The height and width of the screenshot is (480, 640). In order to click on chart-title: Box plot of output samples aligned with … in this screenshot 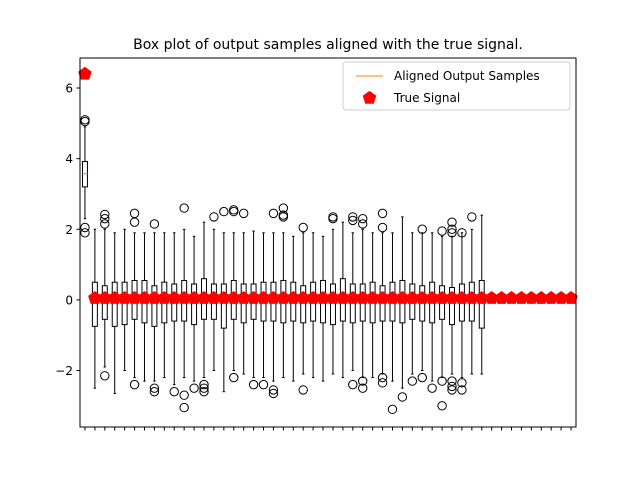, I will do `click(328, 45)`.